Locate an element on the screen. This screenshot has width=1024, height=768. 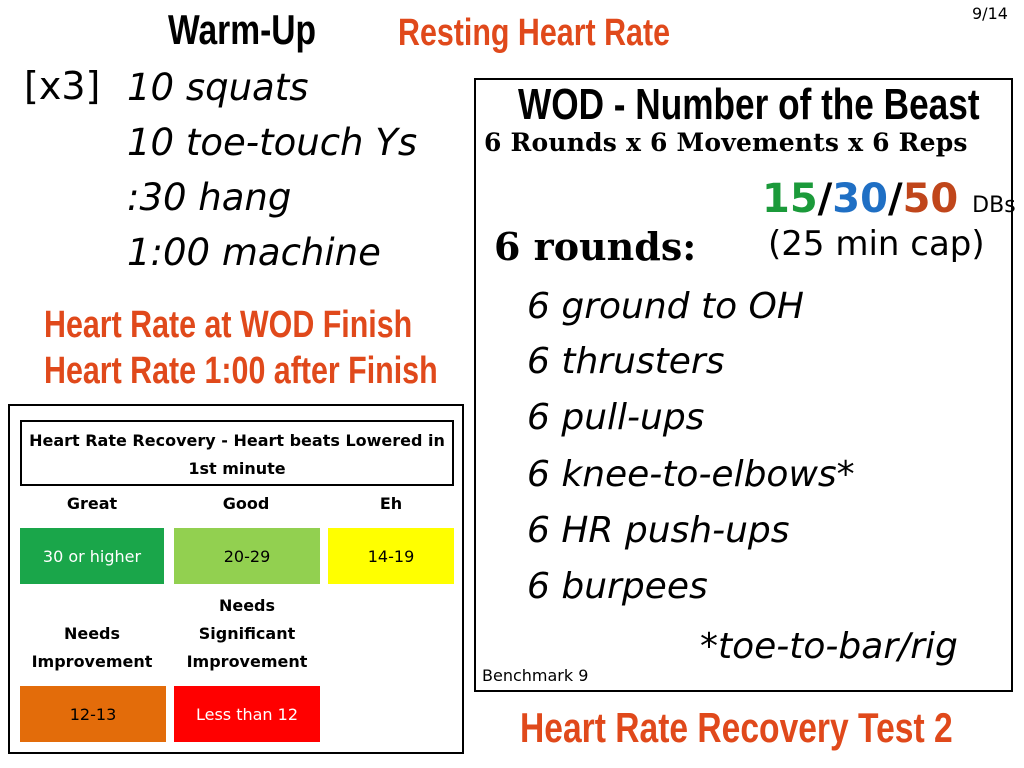
weight-heavy: 50 is located at coordinates (930, 199).